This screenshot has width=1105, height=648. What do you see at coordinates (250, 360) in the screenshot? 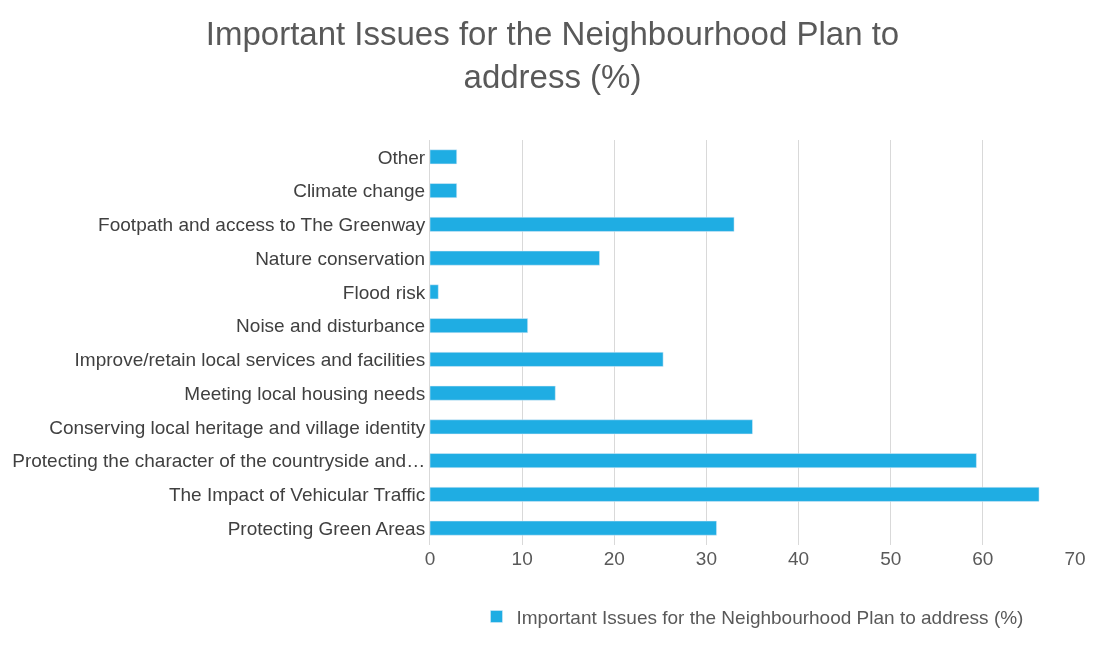
I see `y-tick-label: Improve/retain local services and facilities` at bounding box center [250, 360].